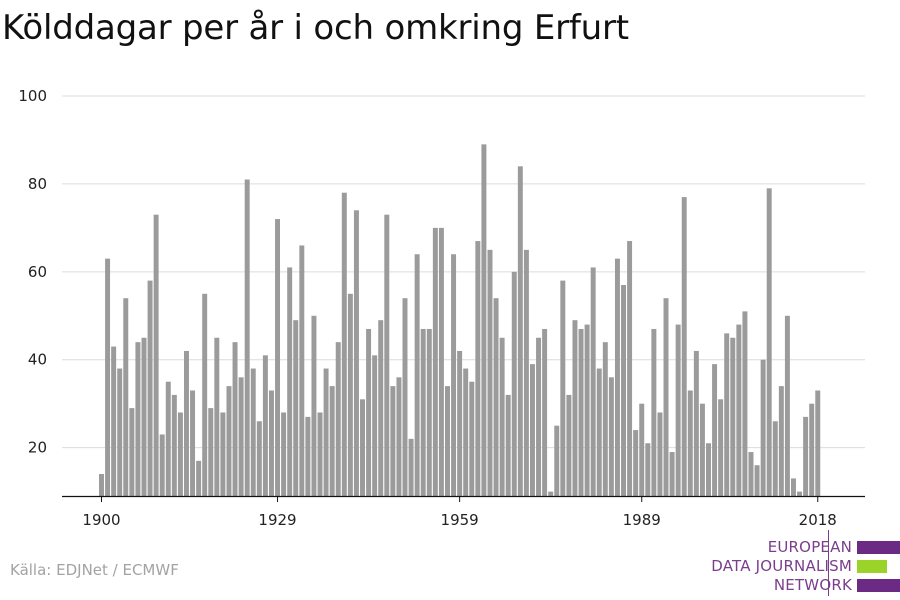 Image resolution: width=900 pixels, height=600 pixels. Describe the element at coordinates (94, 570) in the screenshot. I see `source-note: Källa: EDJNet / ECMWF` at that location.